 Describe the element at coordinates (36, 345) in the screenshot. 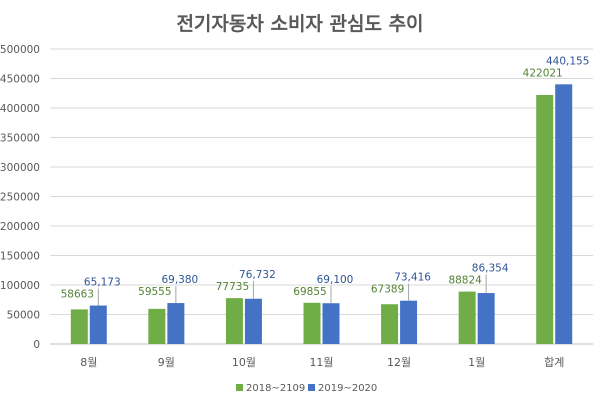

I see `y-tick-label: 0` at that location.